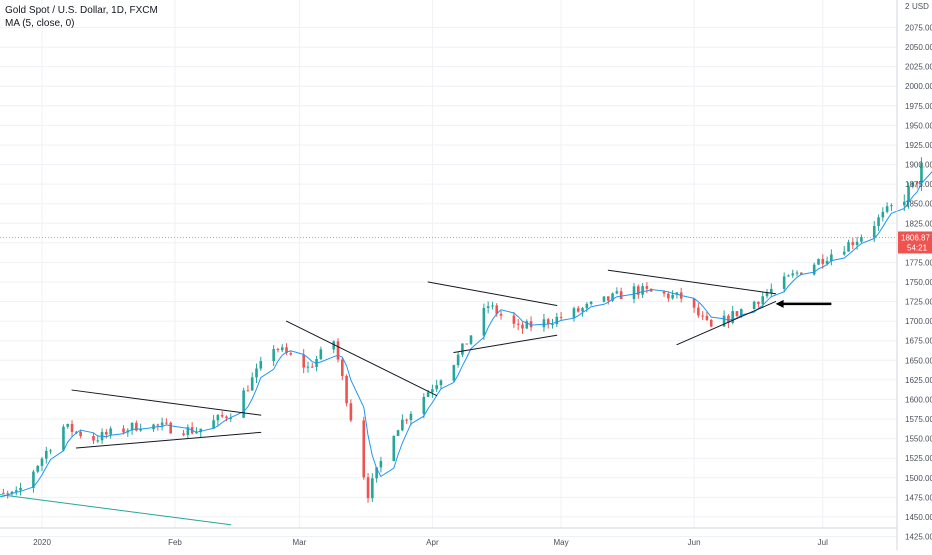 The width and height of the screenshot is (932, 555). Describe the element at coordinates (918, 341) in the screenshot. I see `y-tick-label: 1675.00` at that location.